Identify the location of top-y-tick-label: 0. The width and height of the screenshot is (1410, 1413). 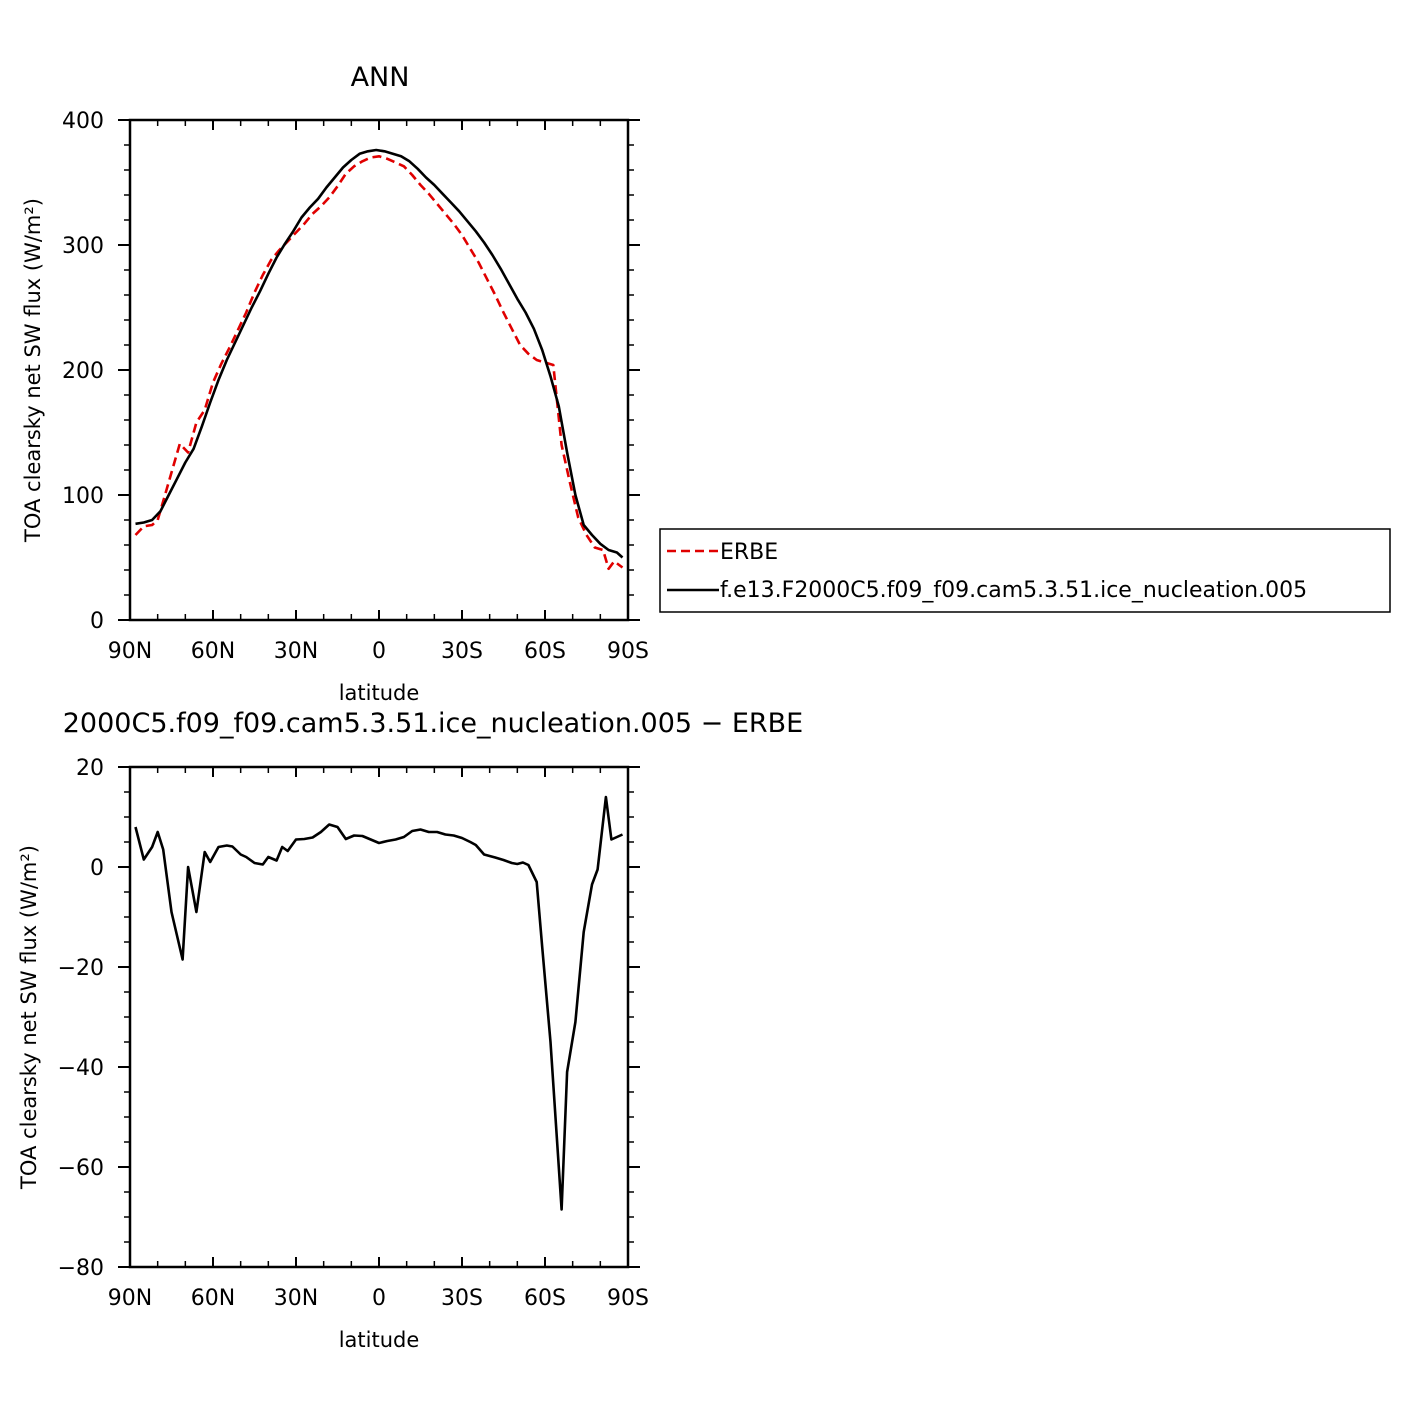
(97, 621).